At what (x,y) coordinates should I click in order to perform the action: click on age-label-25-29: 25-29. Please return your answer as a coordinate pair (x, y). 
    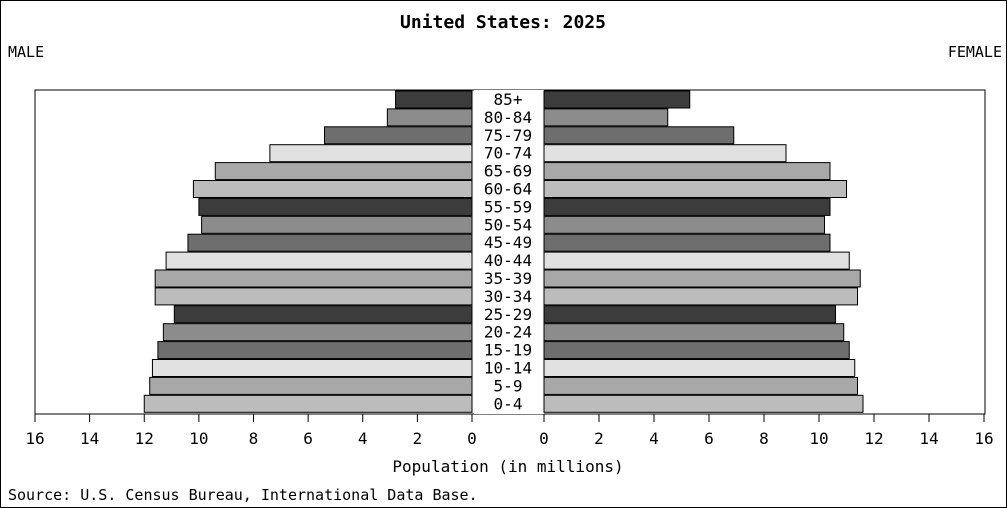
    Looking at the image, I should click on (508, 314).